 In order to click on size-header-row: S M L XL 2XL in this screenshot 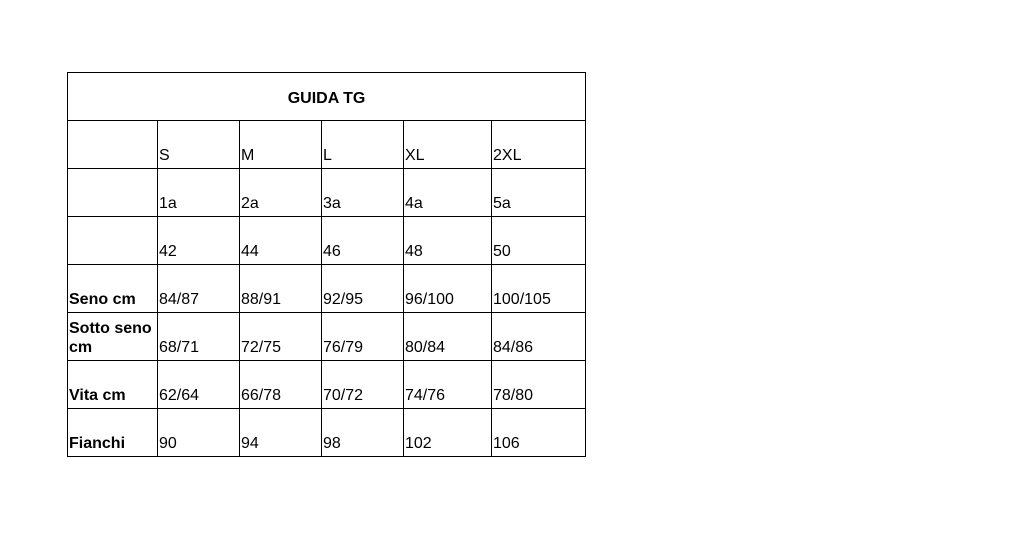, I will do `click(327, 144)`.